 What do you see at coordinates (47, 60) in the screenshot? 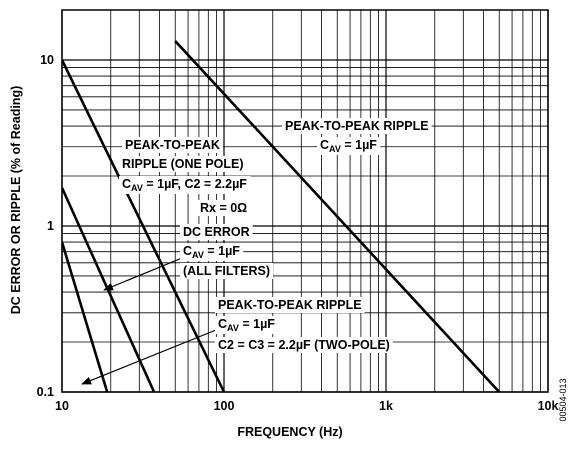
I see `y-tick-label: 10` at bounding box center [47, 60].